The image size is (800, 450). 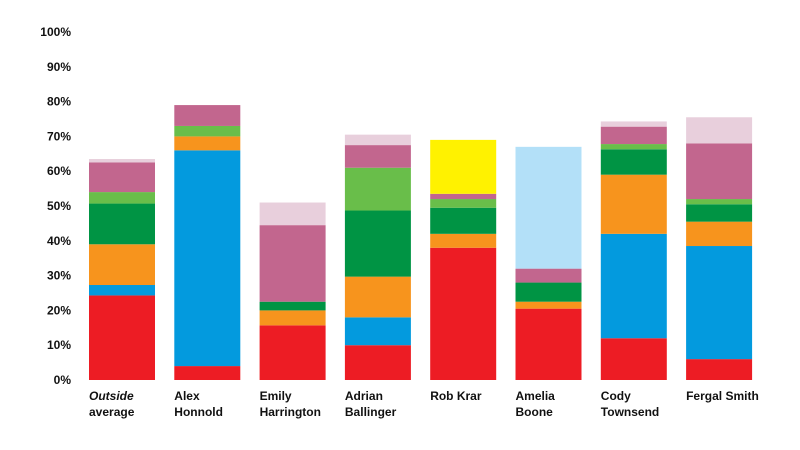 I want to click on category-label: Harrington, so click(x=290, y=412).